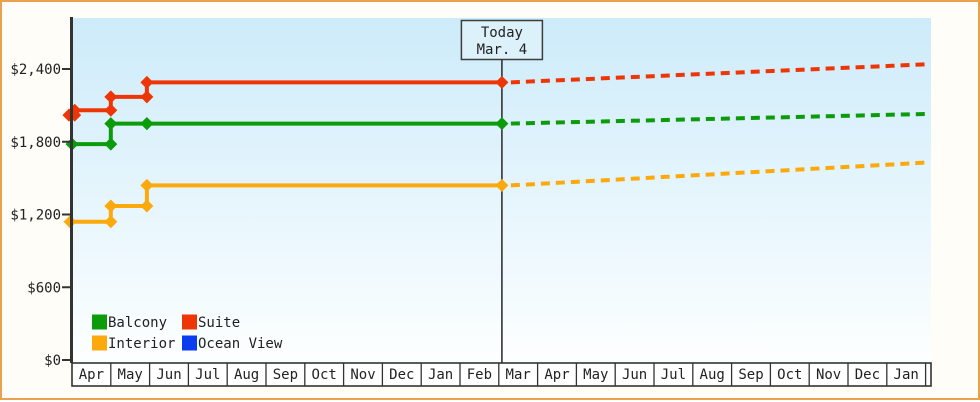 Image resolution: width=980 pixels, height=402 pixels. I want to click on month-label-12: Mar, so click(518, 375).